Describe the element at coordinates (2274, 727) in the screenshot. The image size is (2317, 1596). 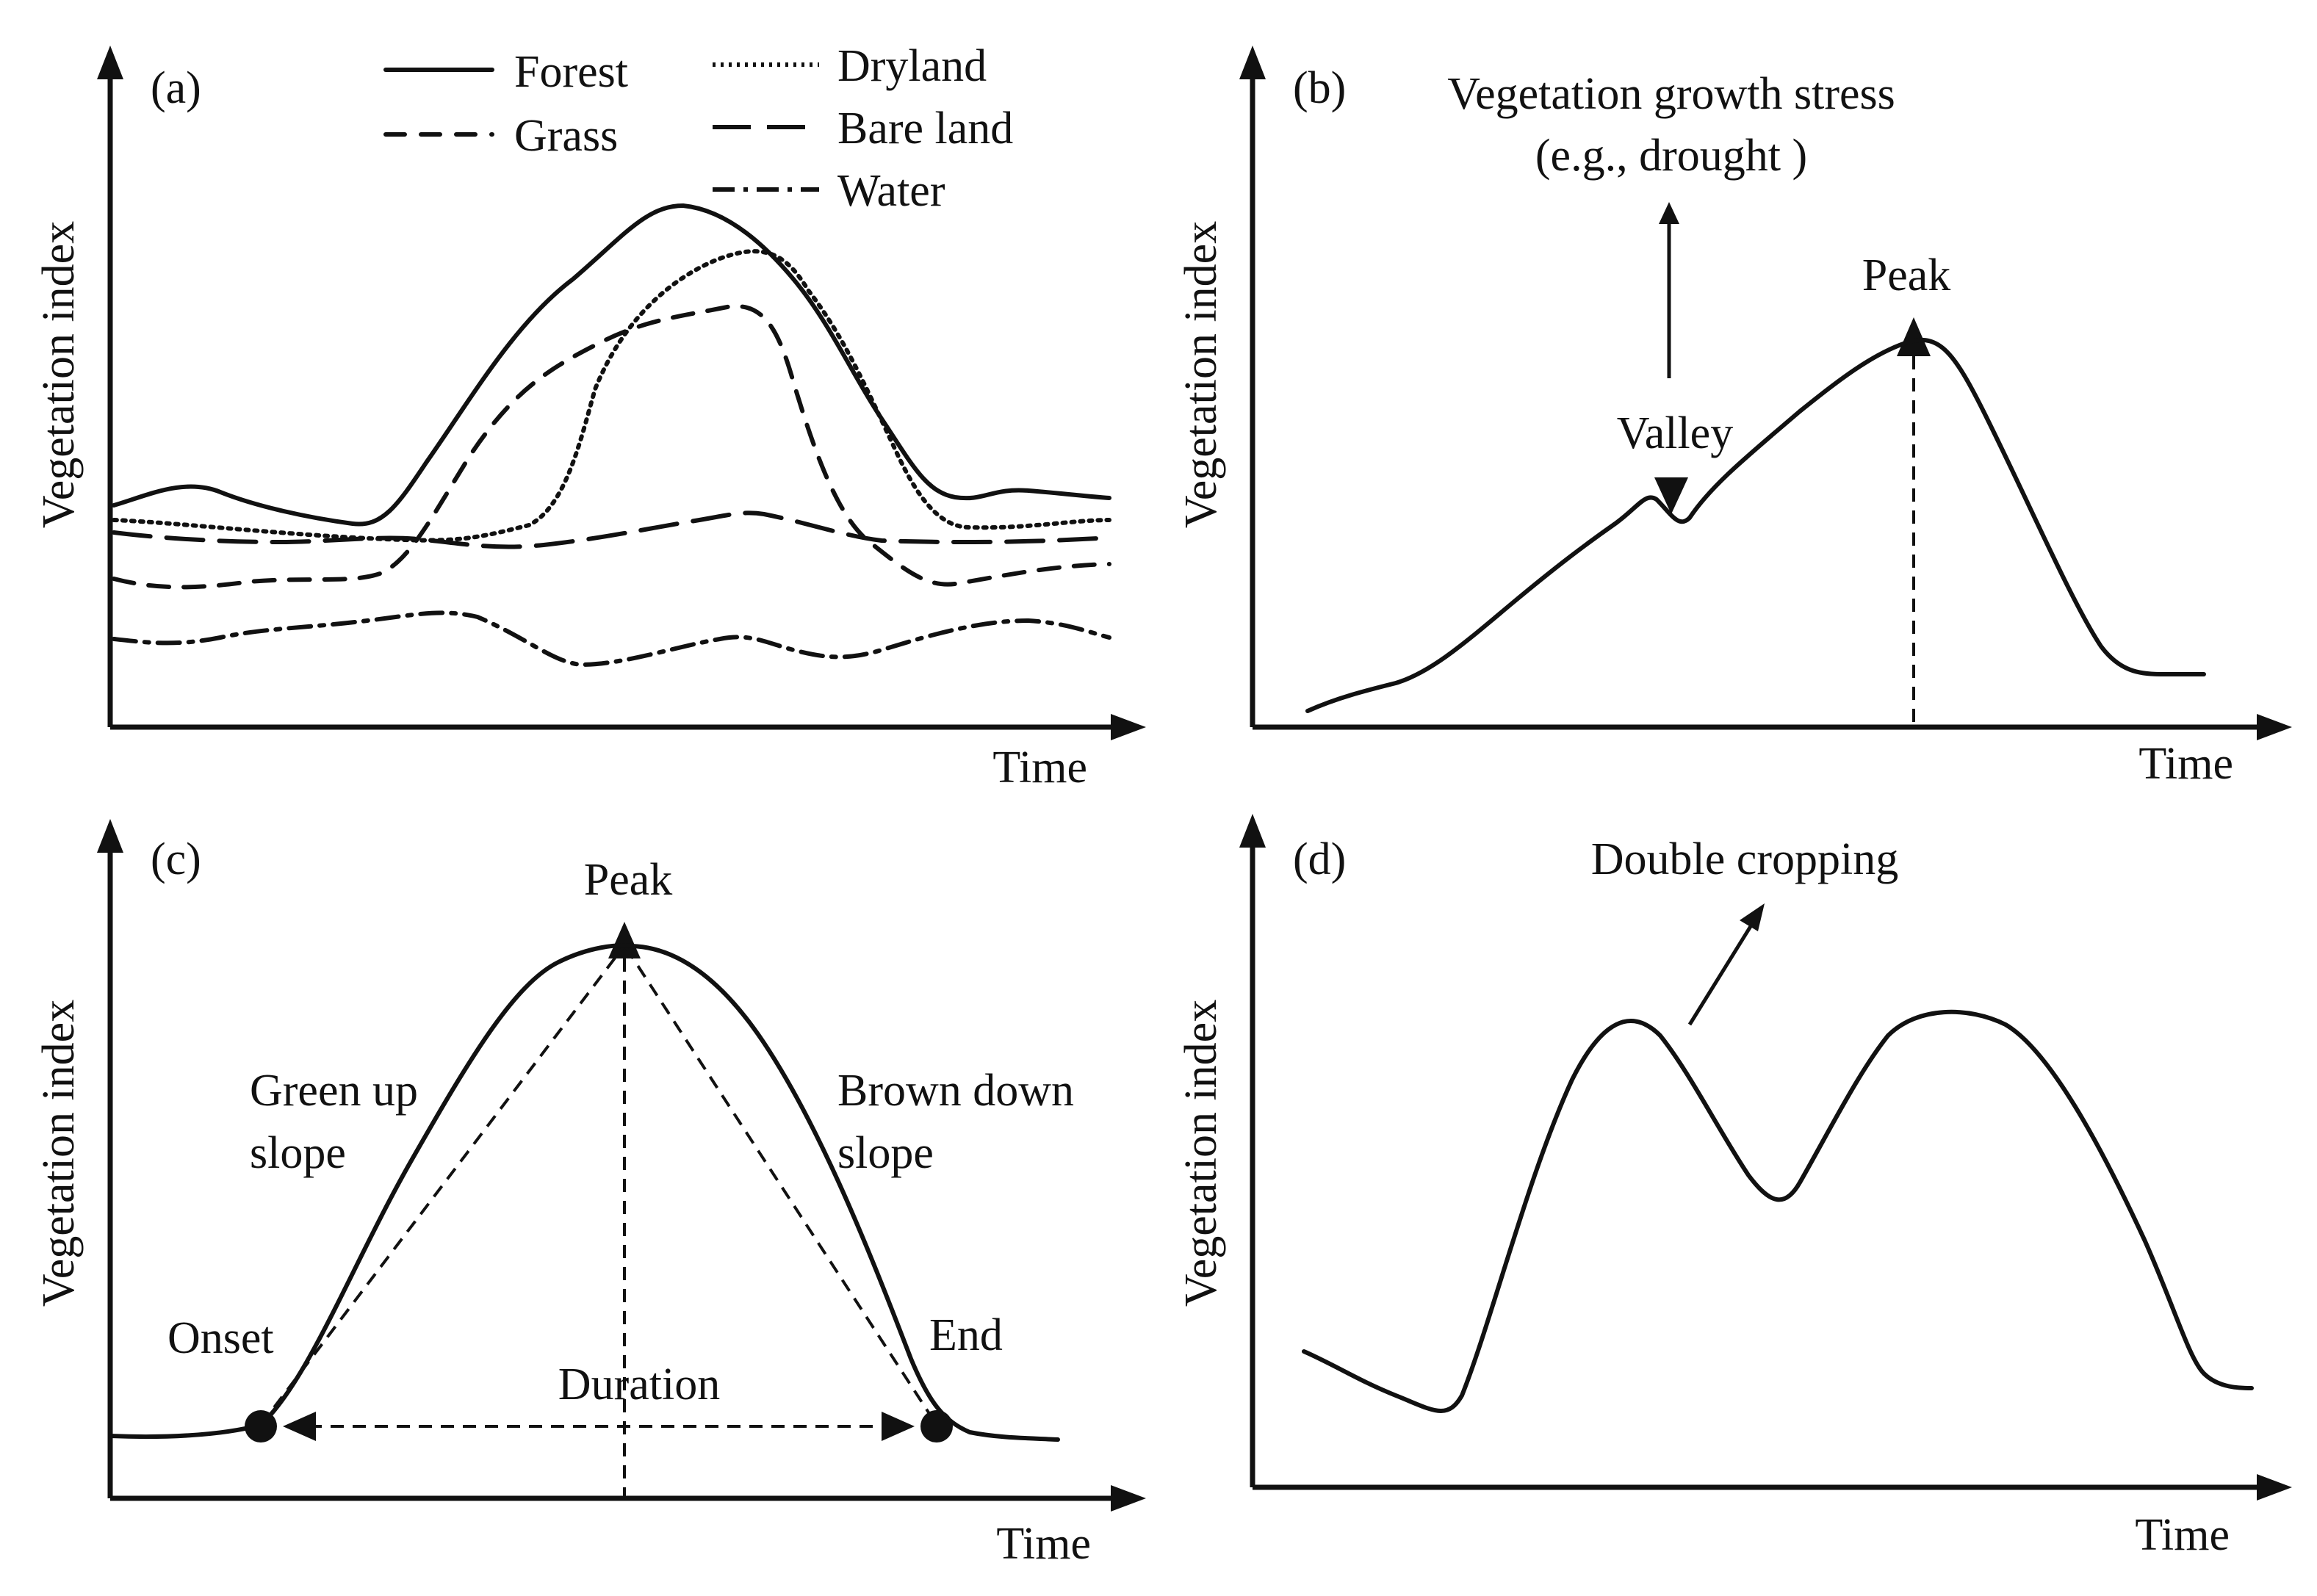
I see `panel-b-x-axis-arrow` at that location.